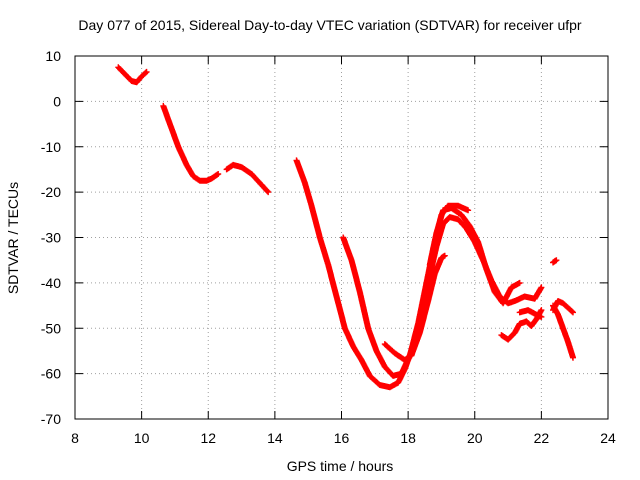 The width and height of the screenshot is (640, 480). What do you see at coordinates (475, 438) in the screenshot?
I see `x-tick-label: 20` at bounding box center [475, 438].